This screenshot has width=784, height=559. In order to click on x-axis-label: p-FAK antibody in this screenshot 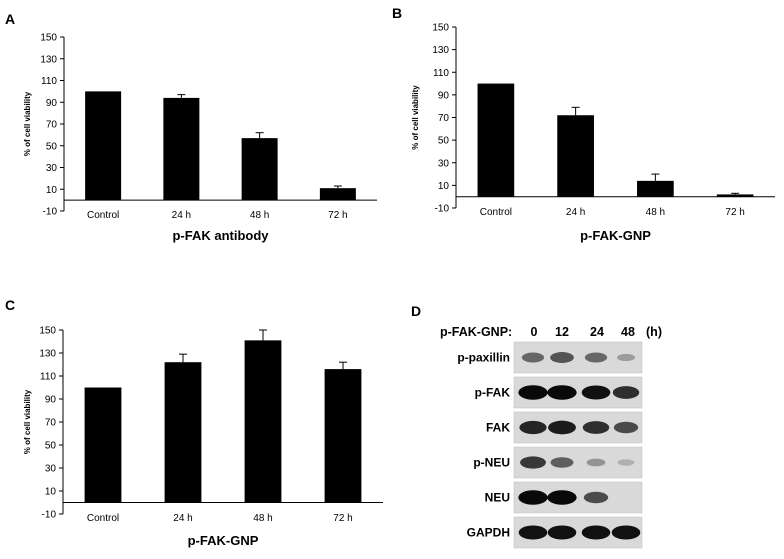, I will do `click(220, 235)`.